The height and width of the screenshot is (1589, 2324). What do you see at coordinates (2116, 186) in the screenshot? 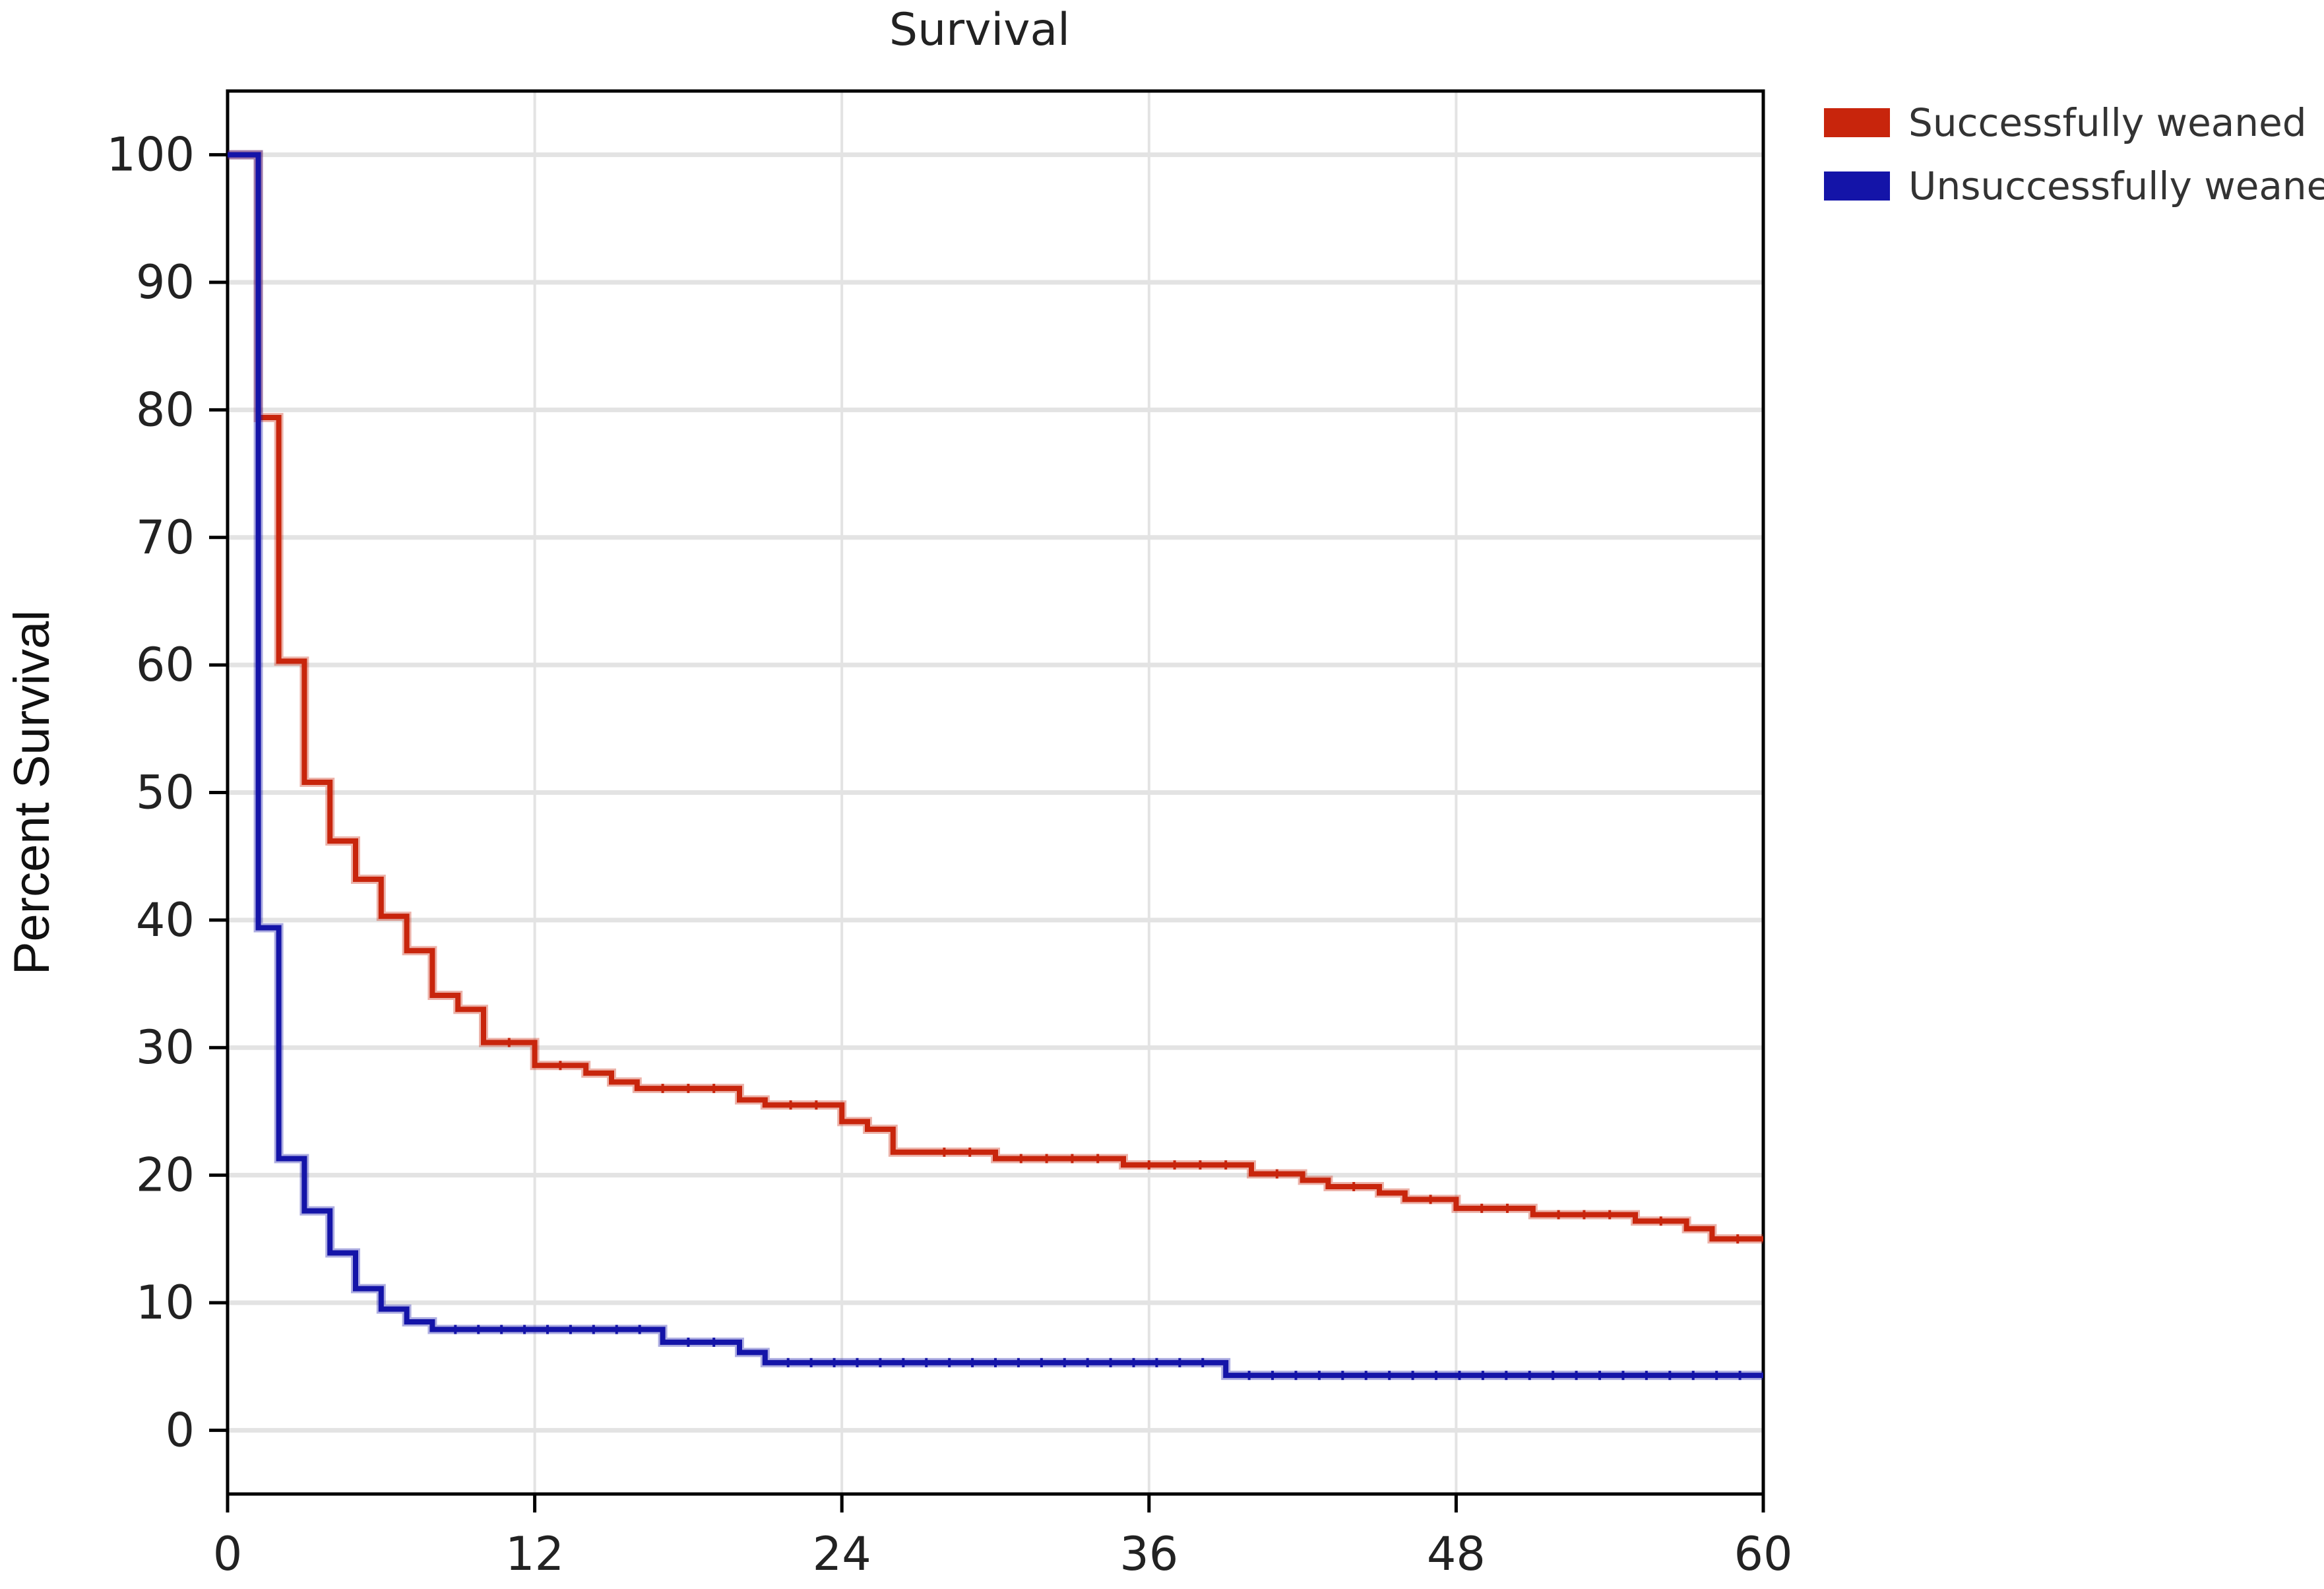
I see `legend-label: Unsuccessfully weaned` at bounding box center [2116, 186].